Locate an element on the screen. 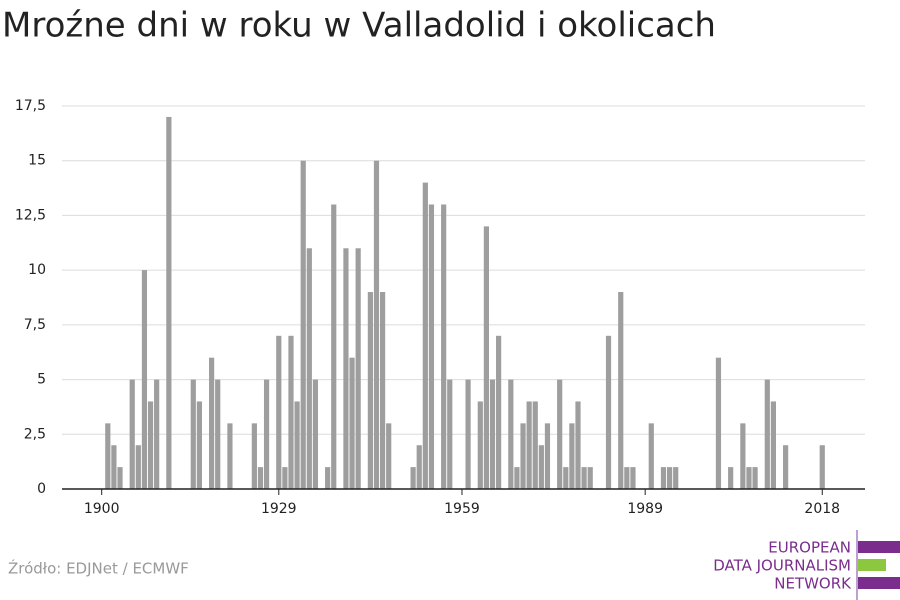 This screenshot has height=600, width=900. source: Źródło: EDJNet / ECMWF is located at coordinates (98, 568).